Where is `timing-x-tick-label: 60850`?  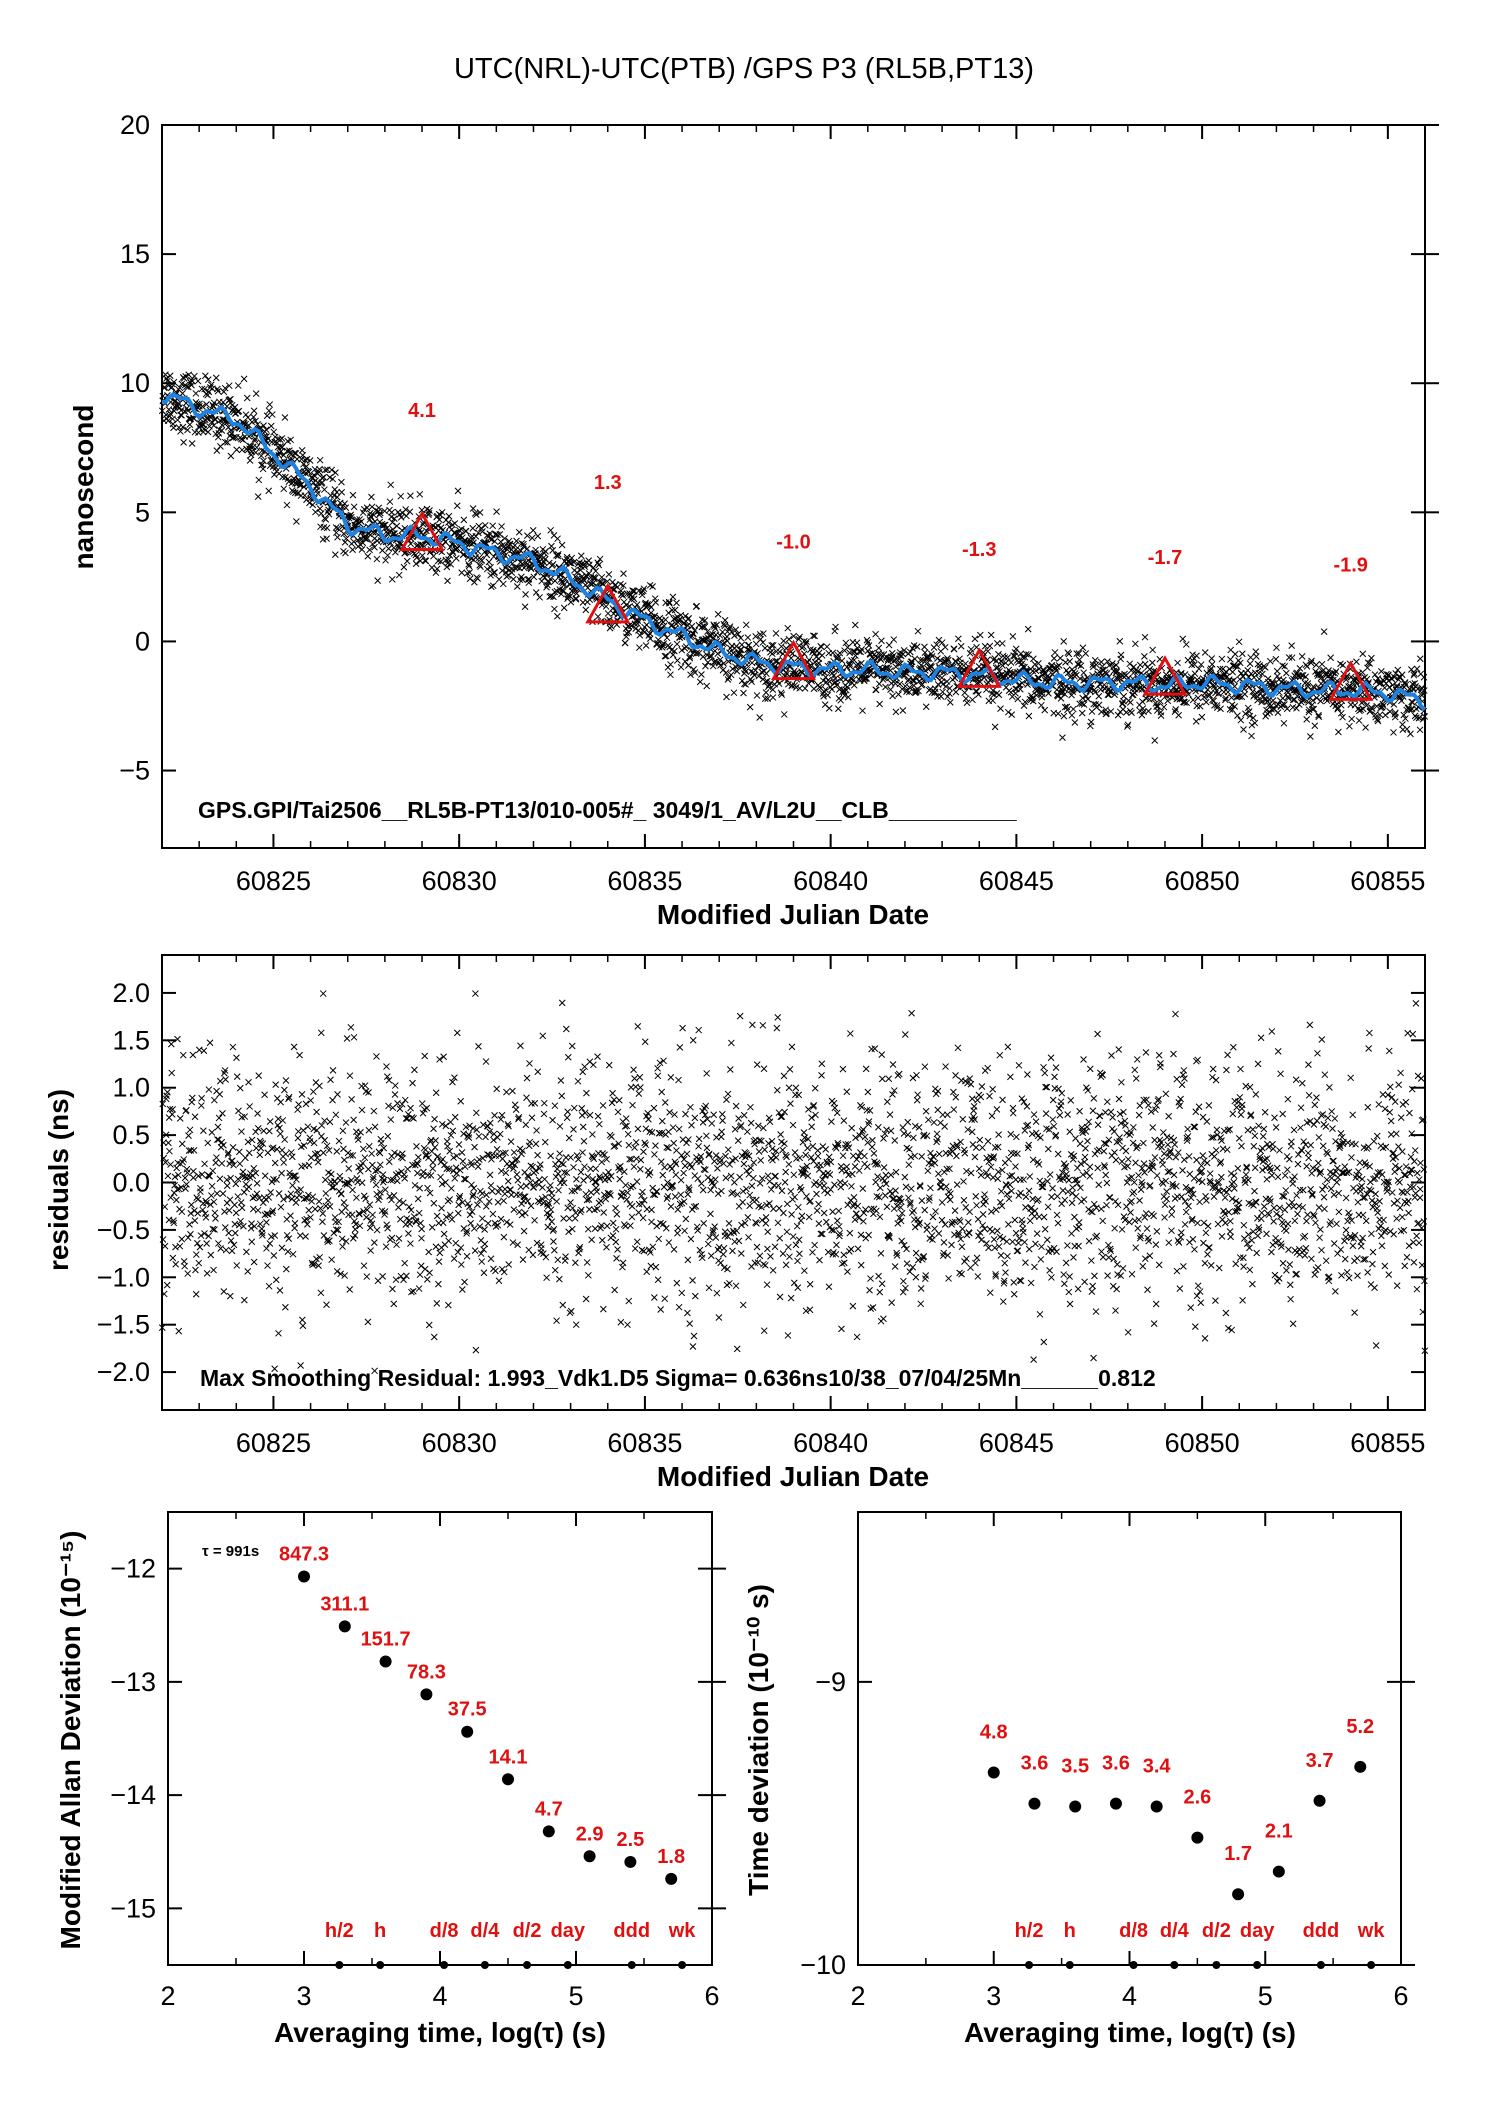 timing-x-tick-label: 60850 is located at coordinates (1202, 881).